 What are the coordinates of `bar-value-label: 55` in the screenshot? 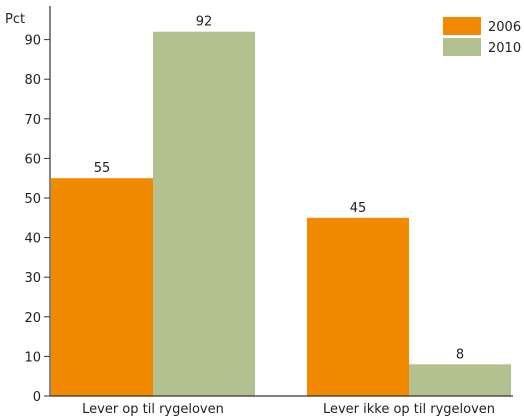 It's located at (102, 168).